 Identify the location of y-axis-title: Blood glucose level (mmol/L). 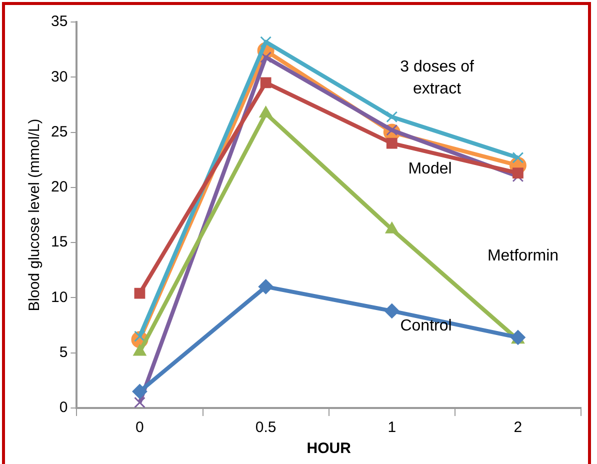
(35, 215).